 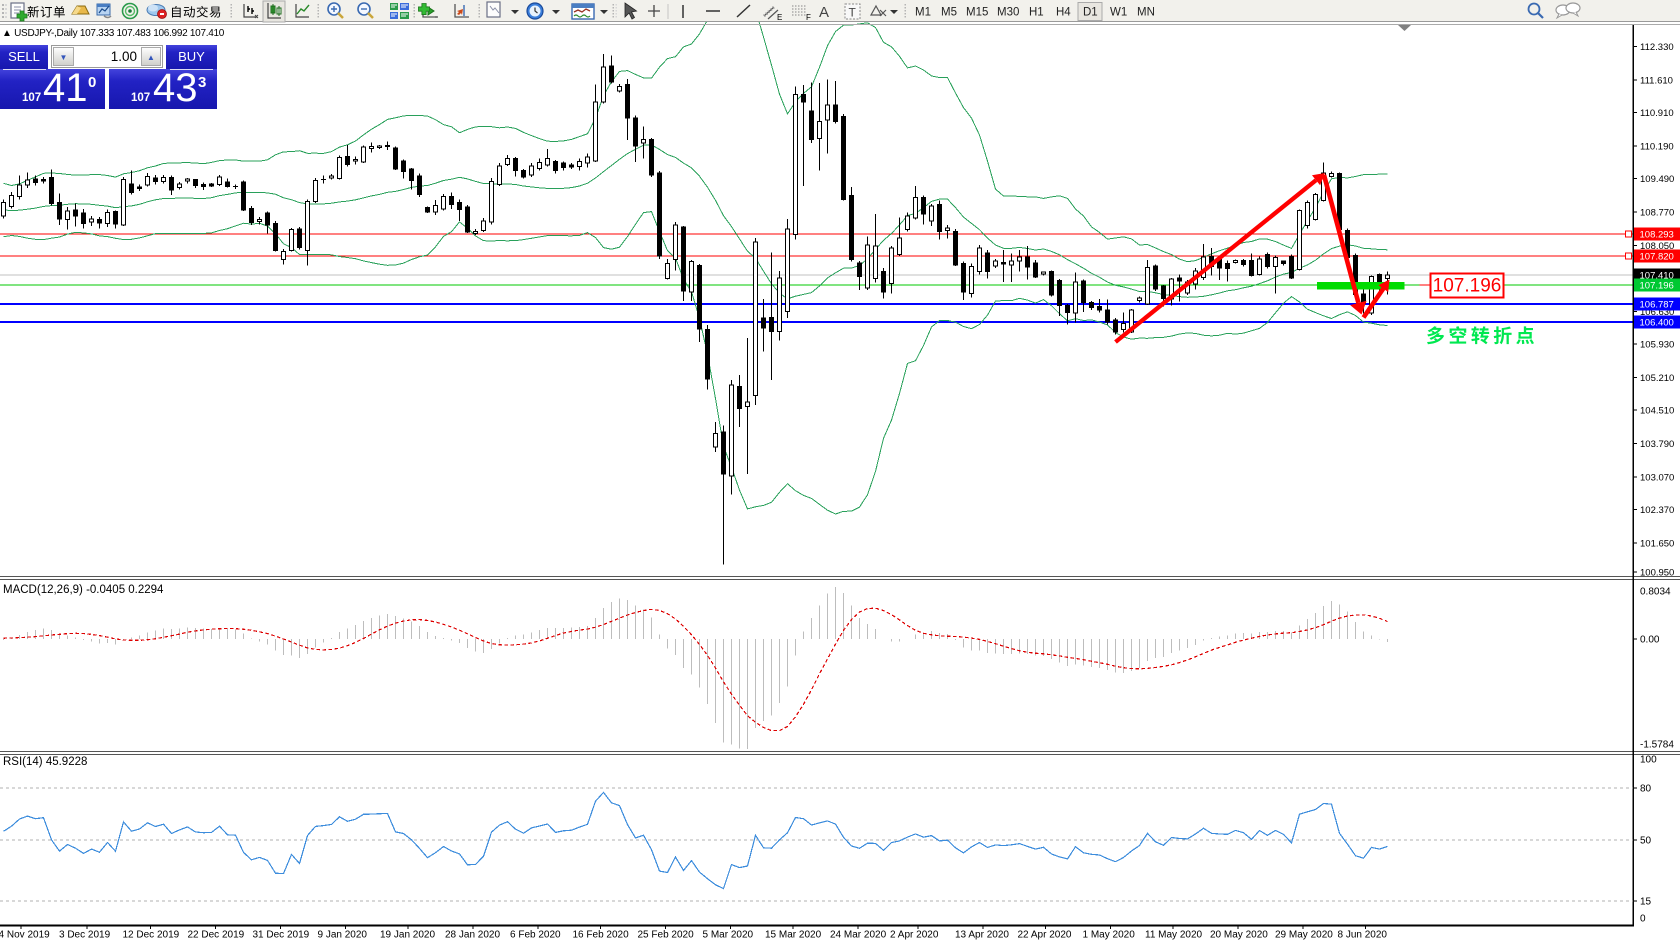 What do you see at coordinates (1657, 257) in the screenshot?
I see `svg-text: 107.820` at bounding box center [1657, 257].